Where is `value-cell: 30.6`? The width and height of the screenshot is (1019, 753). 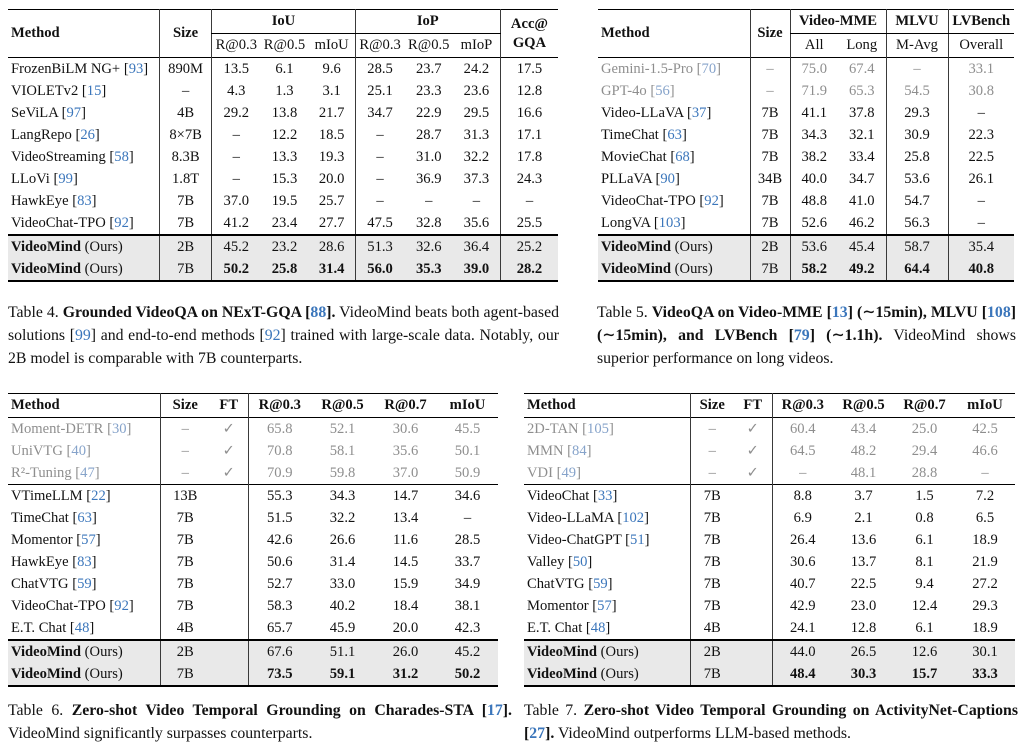 value-cell: 30.6 is located at coordinates (802, 562).